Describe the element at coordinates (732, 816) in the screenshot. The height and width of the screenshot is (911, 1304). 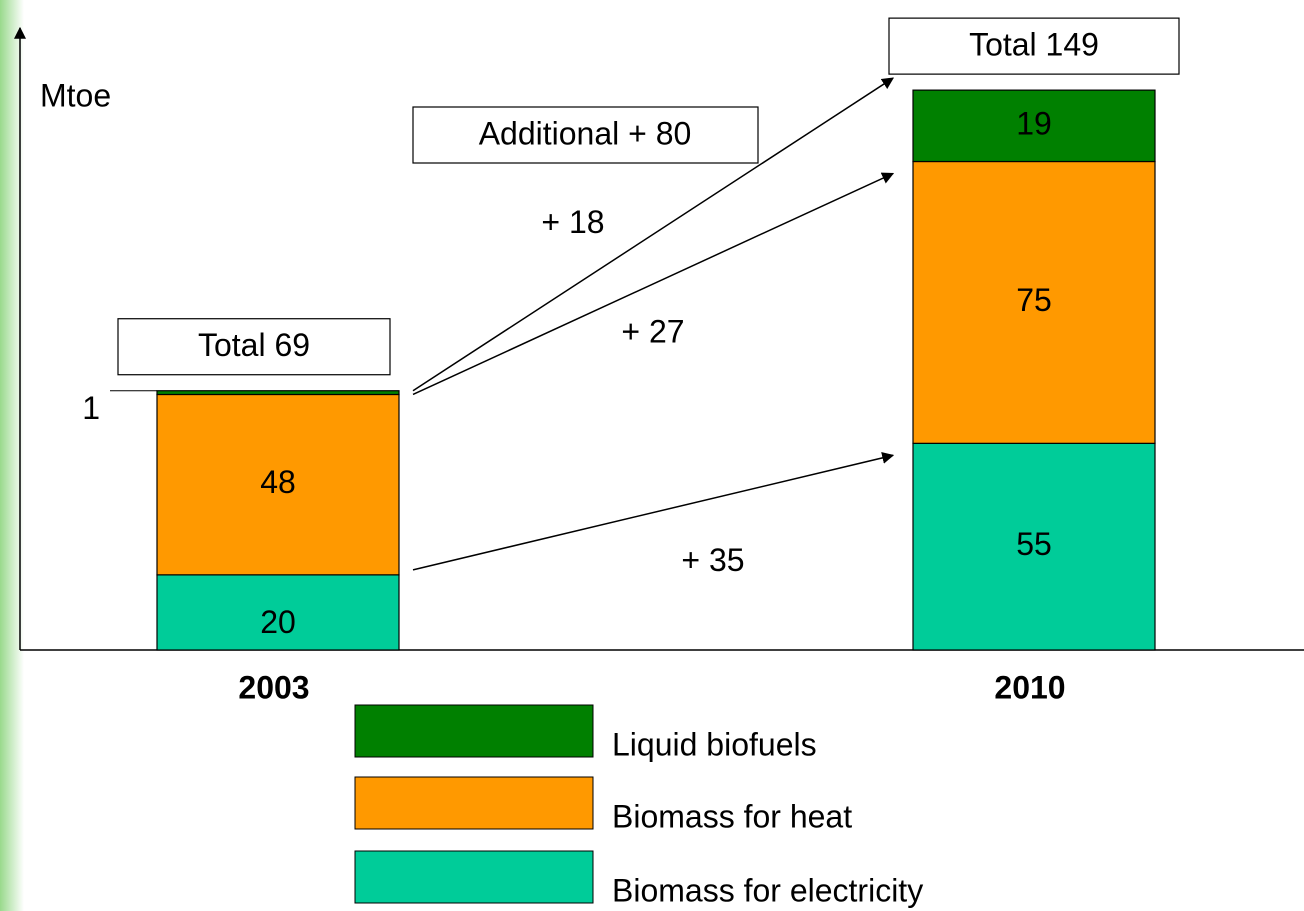
I see `legend-label: Biomass for heat` at that location.